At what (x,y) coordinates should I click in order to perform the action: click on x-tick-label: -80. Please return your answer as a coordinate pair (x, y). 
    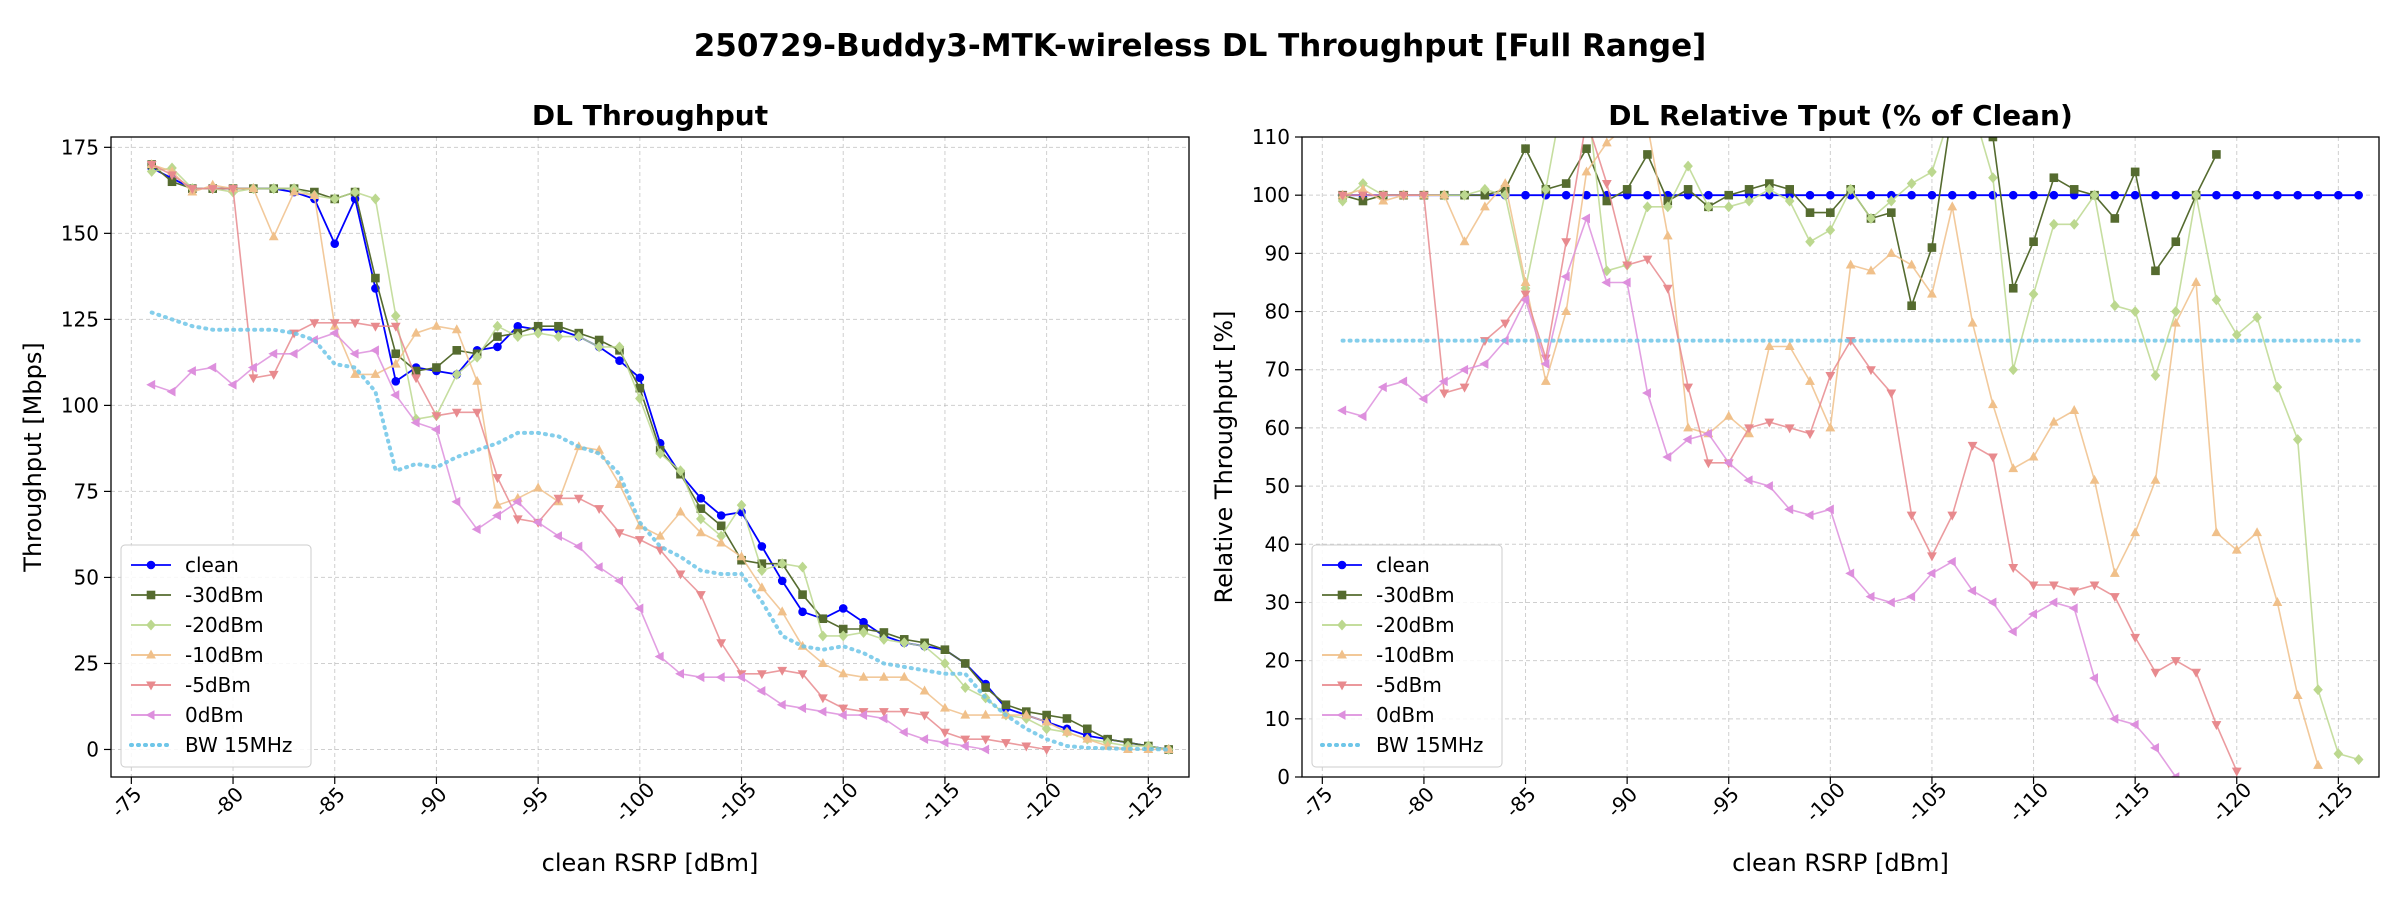
    Looking at the image, I should click on (228, 802).